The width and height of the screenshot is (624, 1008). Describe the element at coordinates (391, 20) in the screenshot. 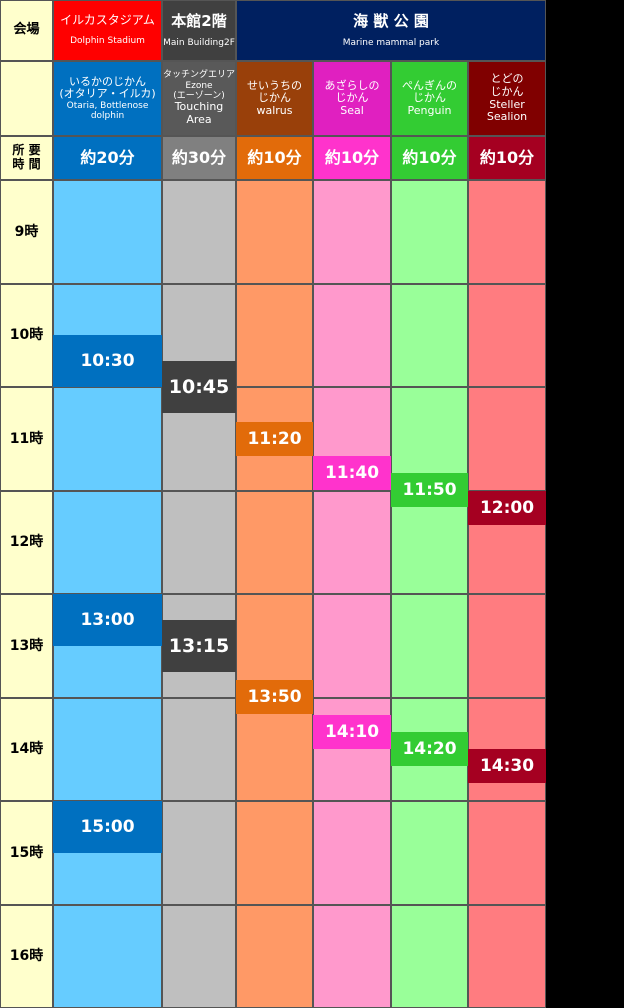

I see `venue-name: 海 獣 公 園` at that location.